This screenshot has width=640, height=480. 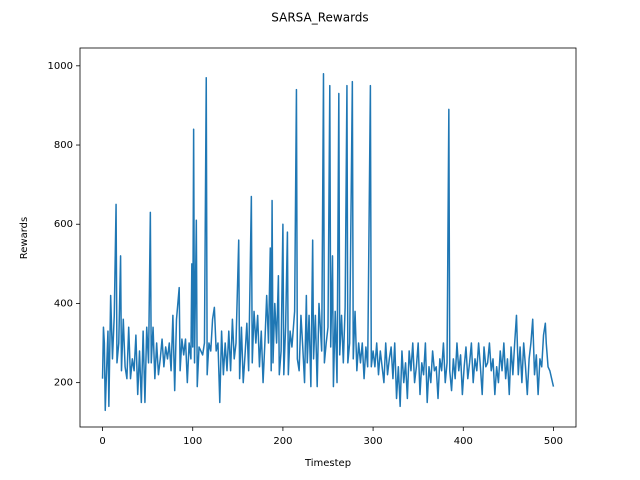 I want to click on y-tick-label: 800, so click(x=63, y=145).